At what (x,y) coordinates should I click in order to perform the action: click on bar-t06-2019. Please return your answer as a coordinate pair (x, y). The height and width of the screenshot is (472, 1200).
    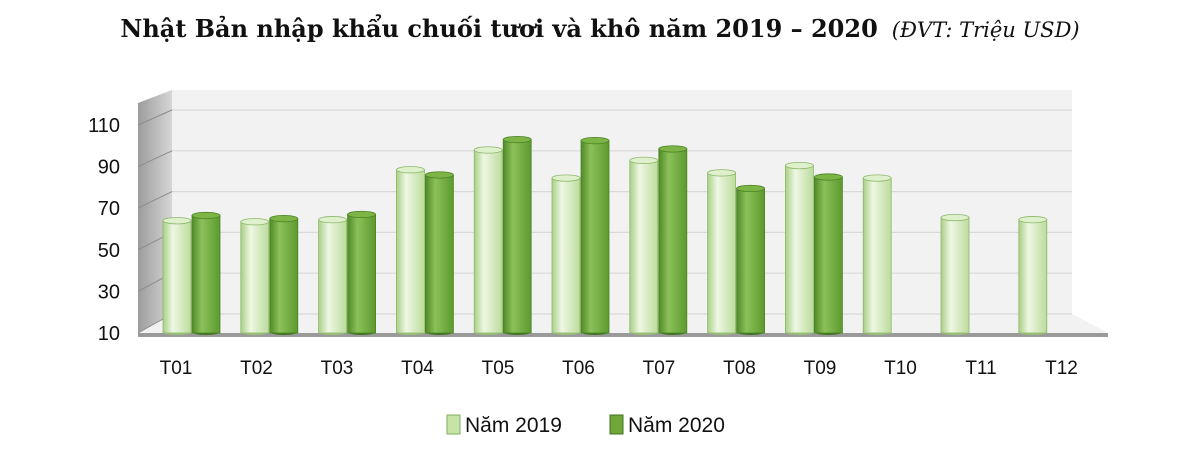
    Looking at the image, I should click on (566, 254).